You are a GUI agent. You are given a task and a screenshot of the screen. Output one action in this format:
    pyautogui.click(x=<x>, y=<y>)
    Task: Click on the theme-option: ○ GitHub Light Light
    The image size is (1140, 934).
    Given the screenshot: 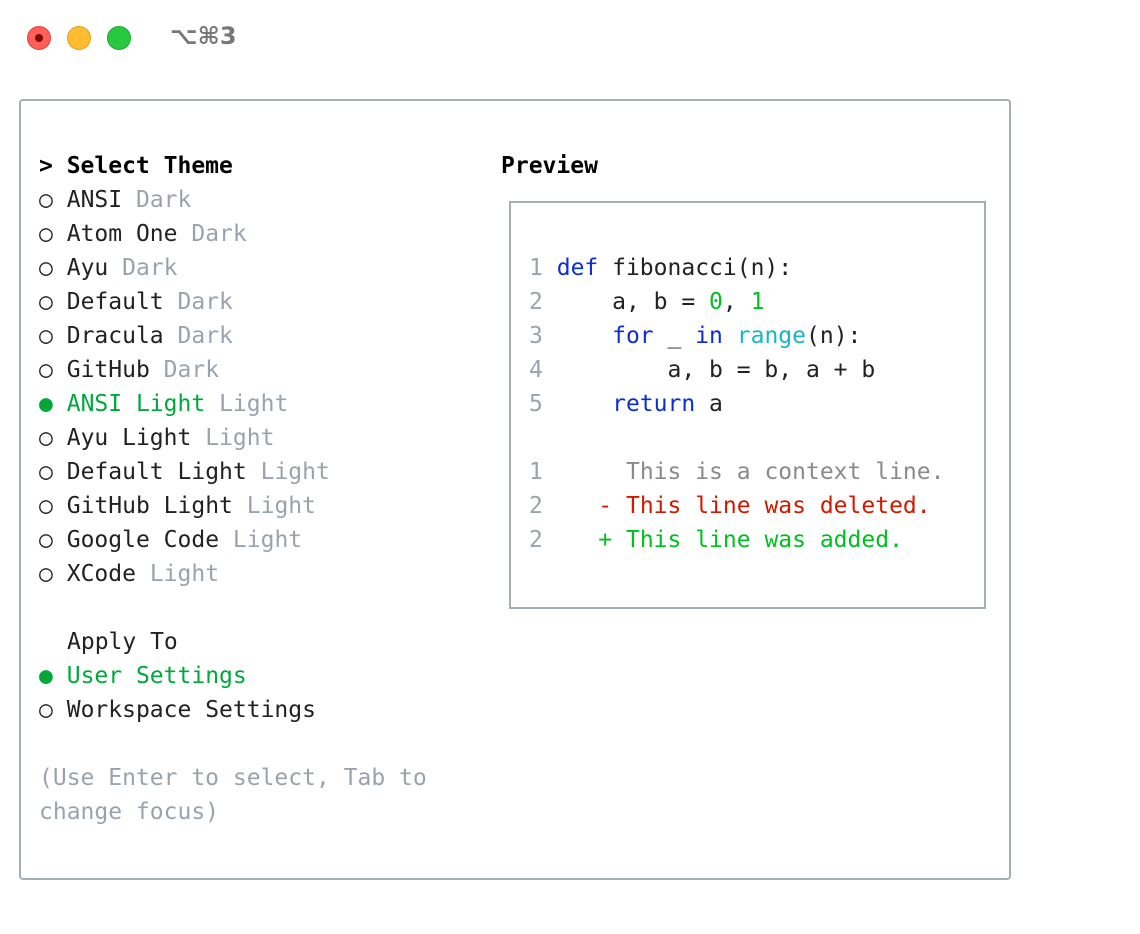 What is the action you would take?
    pyautogui.click(x=177, y=506)
    